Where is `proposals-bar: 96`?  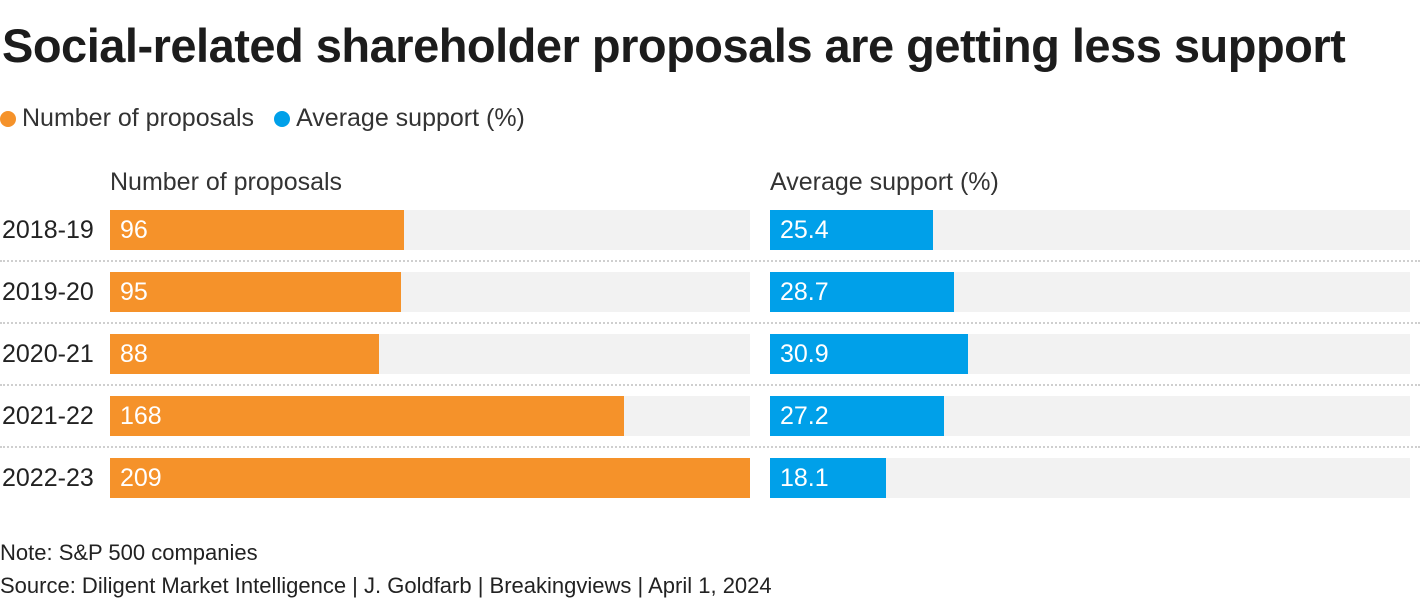
proposals-bar: 96 is located at coordinates (257, 230).